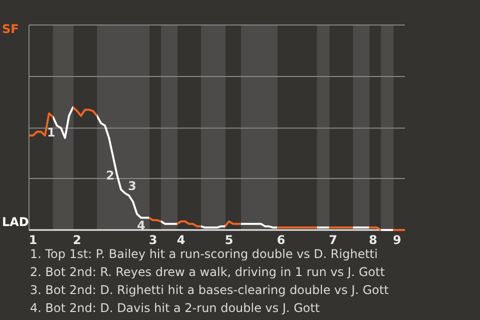 The height and width of the screenshot is (320, 480). What do you see at coordinates (153, 240) in the screenshot?
I see `x-tick-label: 3` at bounding box center [153, 240].